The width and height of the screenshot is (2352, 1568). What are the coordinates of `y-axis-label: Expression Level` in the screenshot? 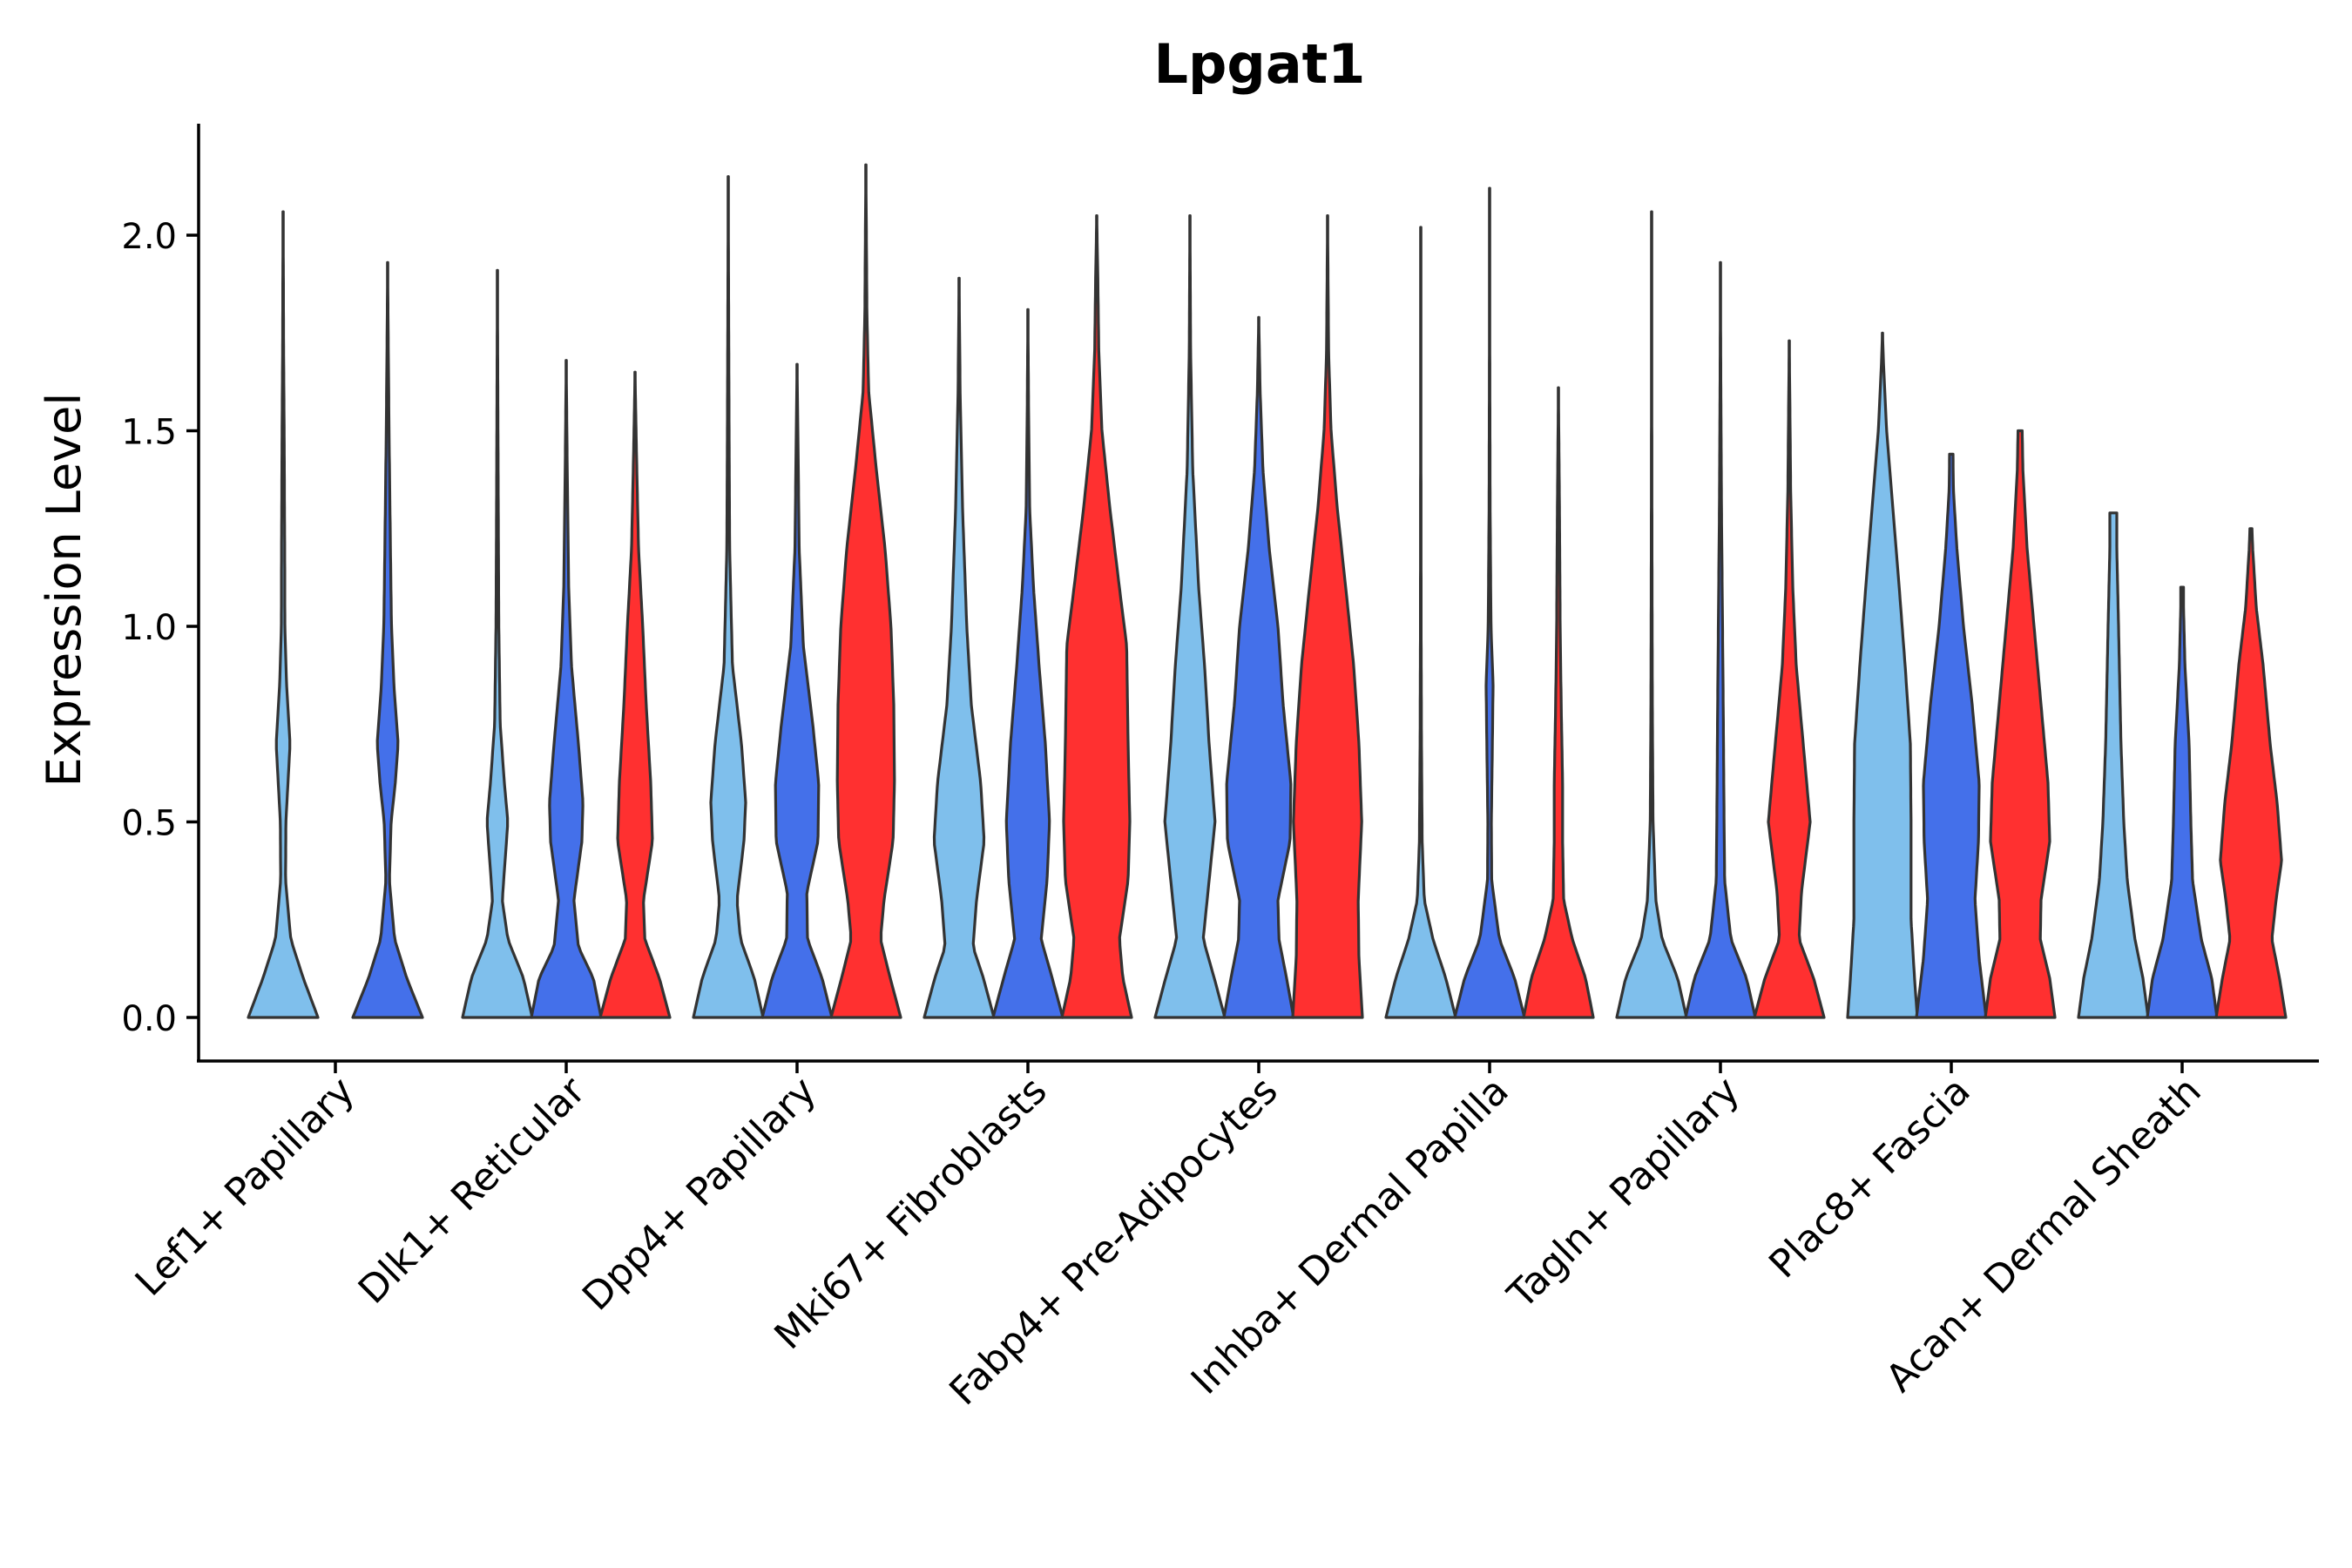 It's located at (64, 590).